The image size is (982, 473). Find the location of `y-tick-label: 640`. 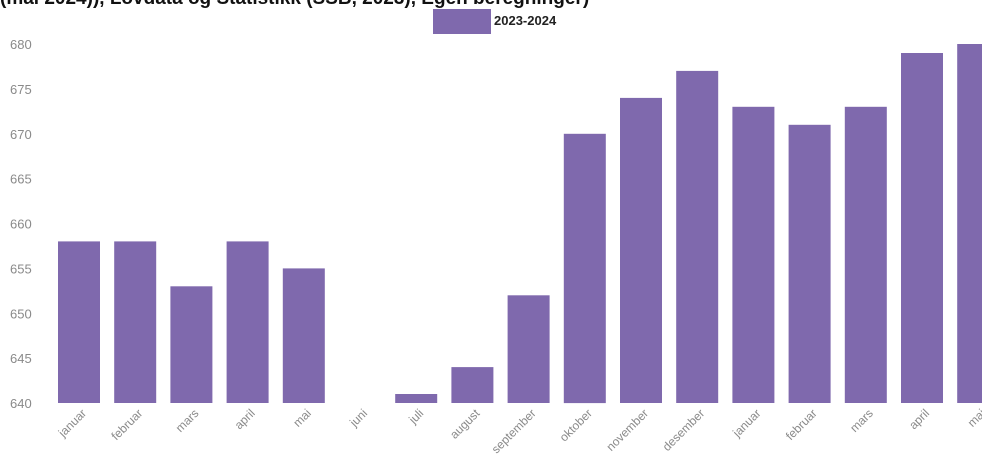

y-tick-label: 640 is located at coordinates (21, 403).